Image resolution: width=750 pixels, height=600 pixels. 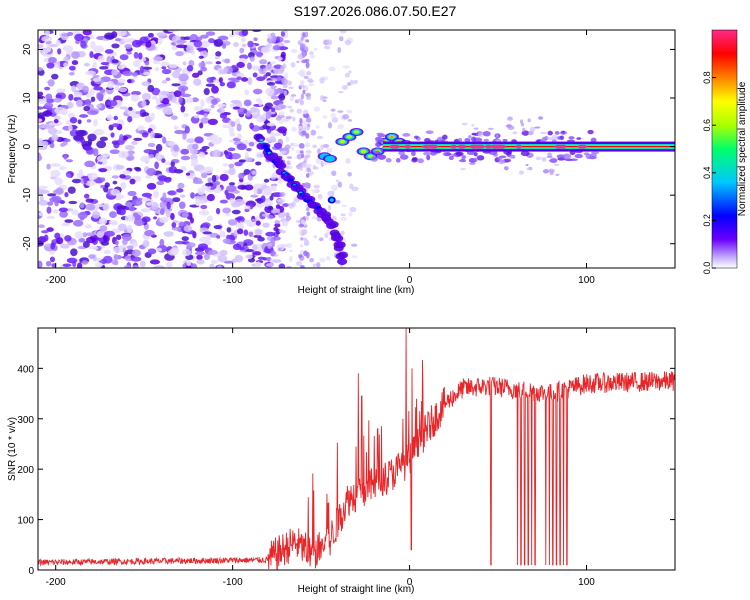 I want to click on track-blob, so click(x=338, y=248).